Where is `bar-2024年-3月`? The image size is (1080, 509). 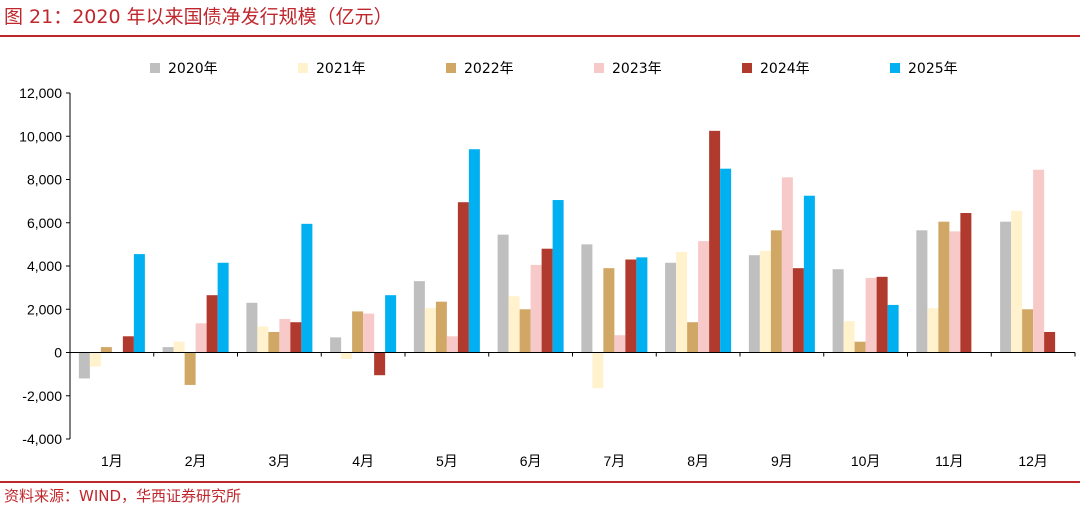
bar-2024年-3月 is located at coordinates (296, 337).